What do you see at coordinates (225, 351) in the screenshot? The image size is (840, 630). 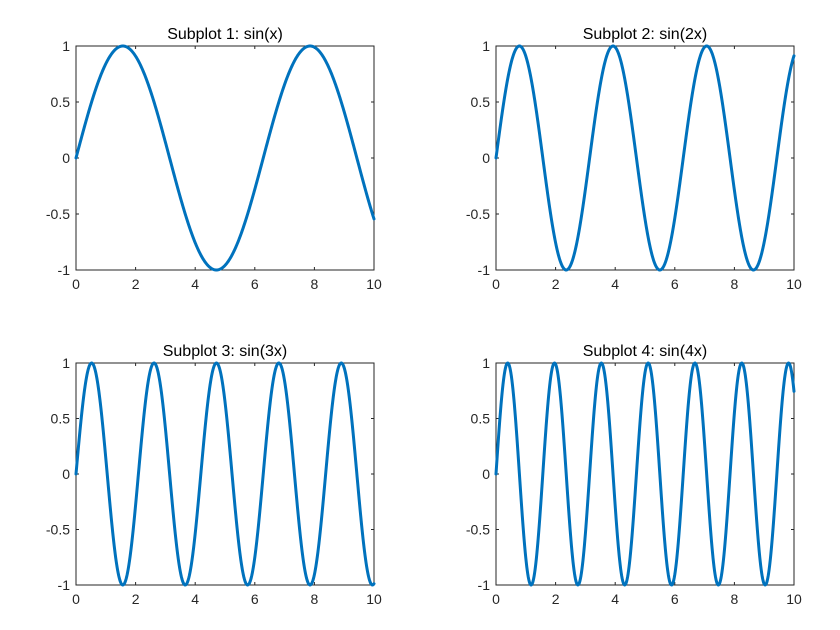 I see `subplot-title: Subplot 3: sin(3x)` at bounding box center [225, 351].